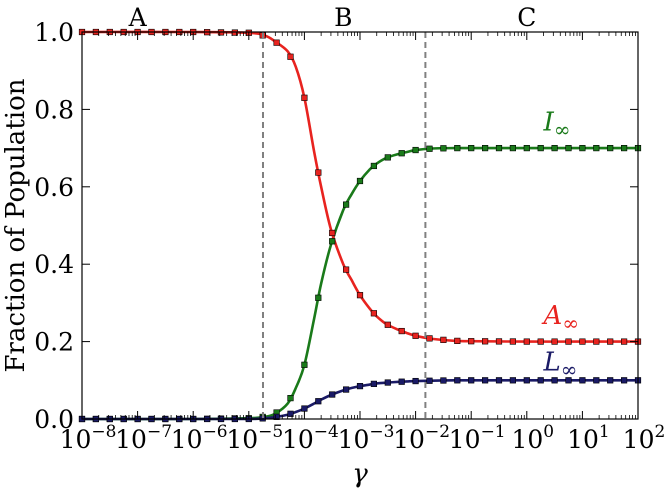 The height and width of the screenshot is (491, 664). Describe the element at coordinates (526, 17) in the screenshot. I see `region-label-C: C` at that location.